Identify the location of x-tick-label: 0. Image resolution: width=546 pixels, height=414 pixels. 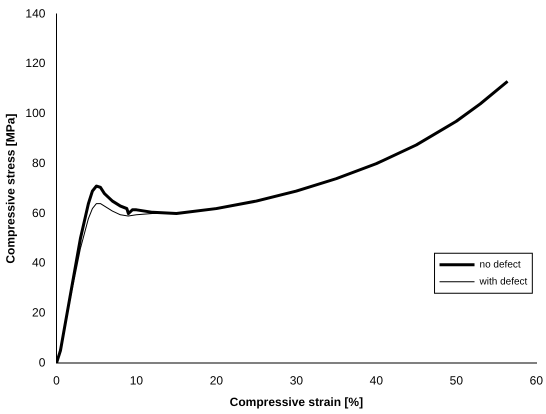
(56, 381).